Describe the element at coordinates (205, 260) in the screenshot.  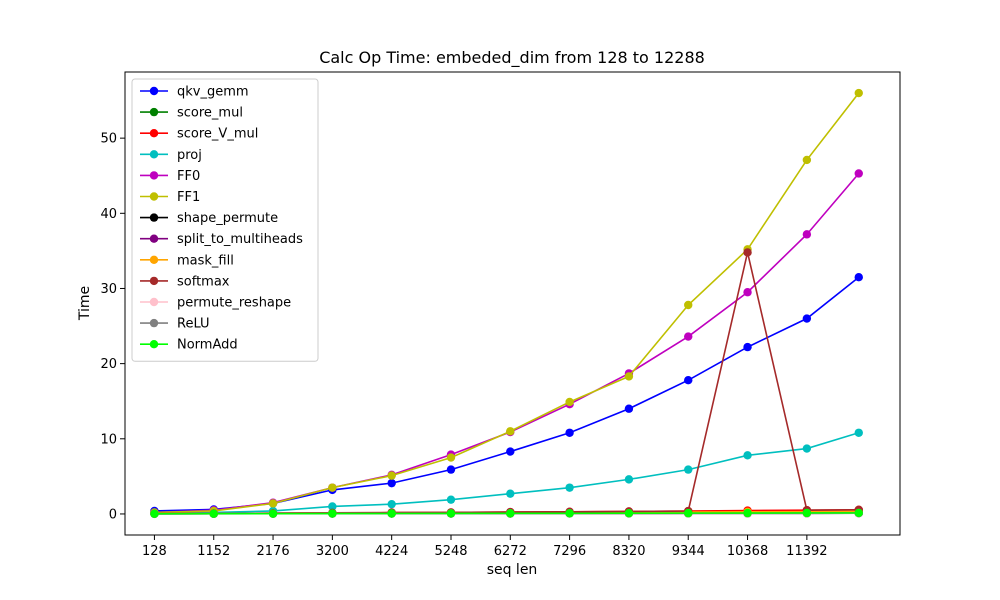
I see `legend-label: mask_fill` at that location.